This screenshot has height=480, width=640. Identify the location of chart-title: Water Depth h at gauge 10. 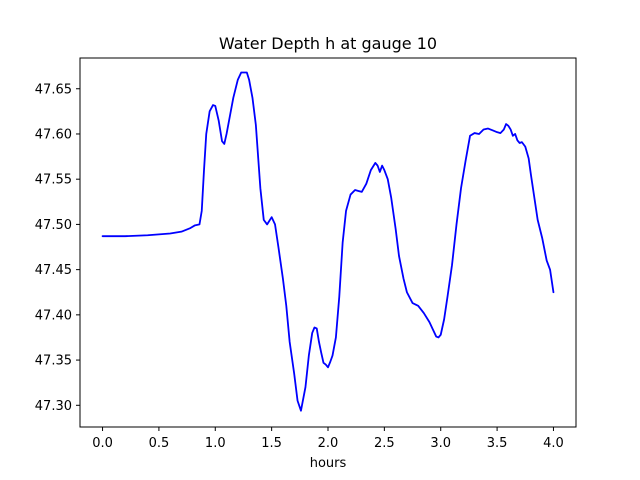
(328, 43).